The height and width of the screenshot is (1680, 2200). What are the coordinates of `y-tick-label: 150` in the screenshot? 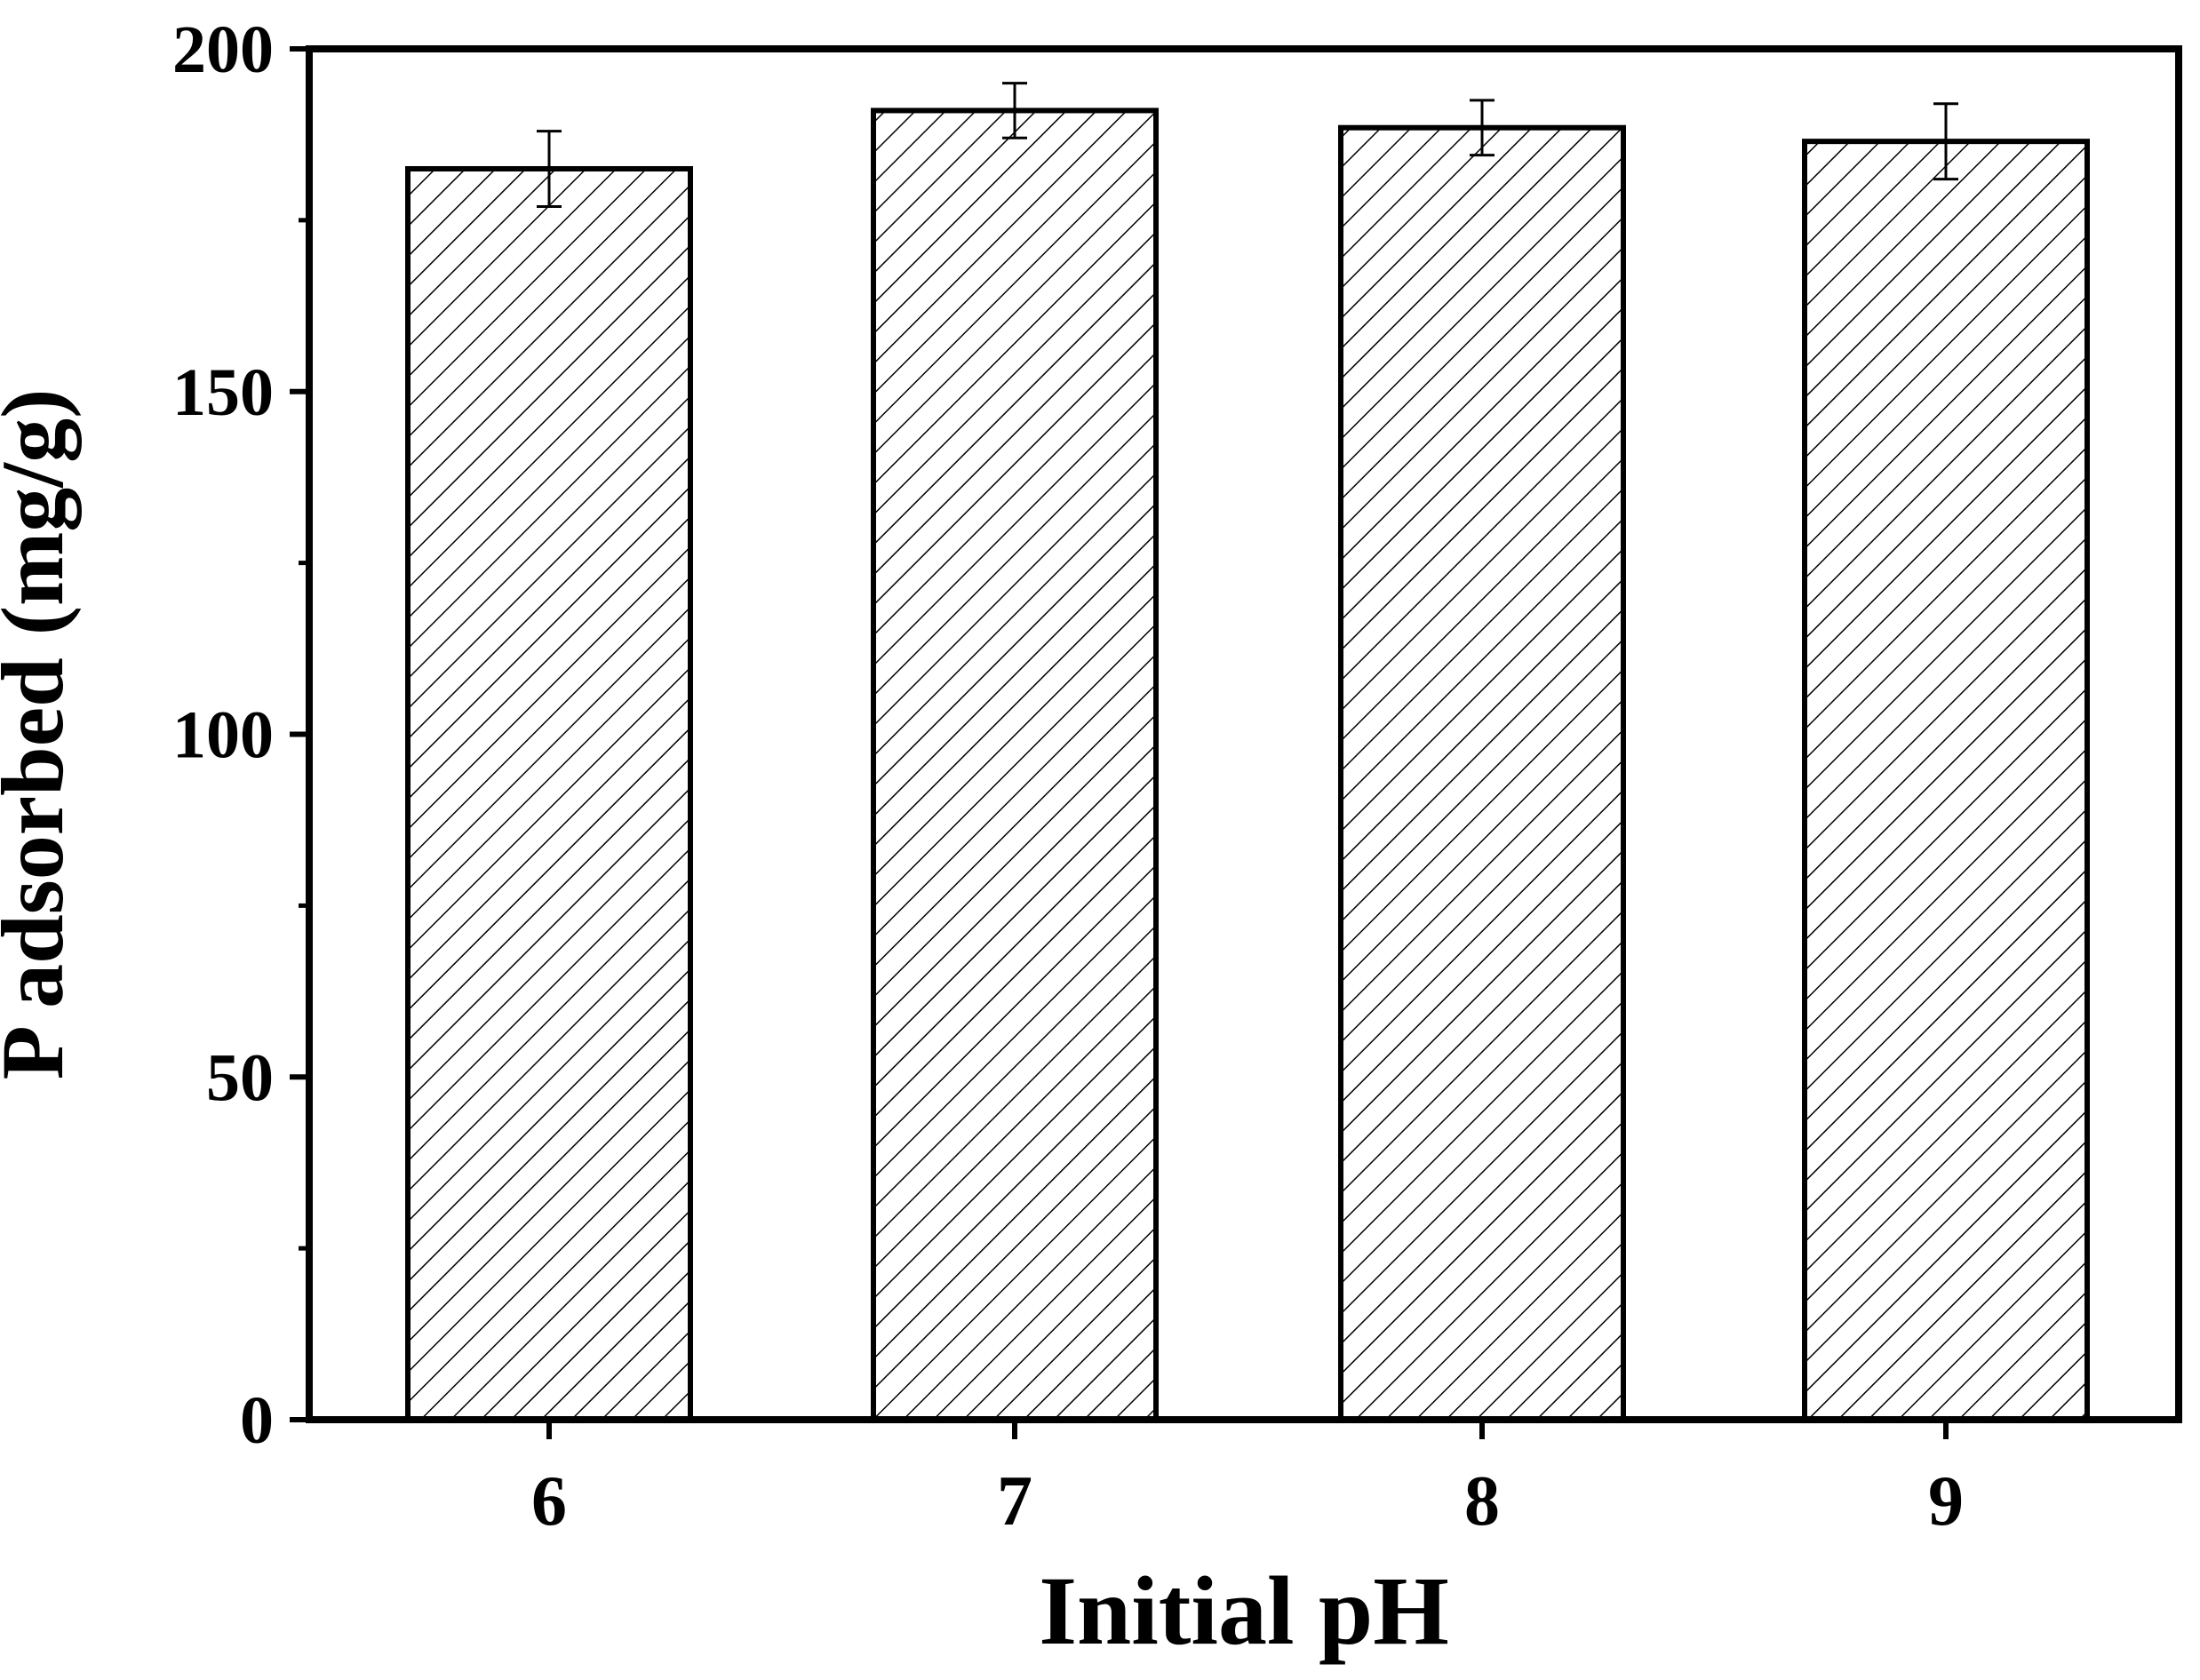 It's located at (223, 392).